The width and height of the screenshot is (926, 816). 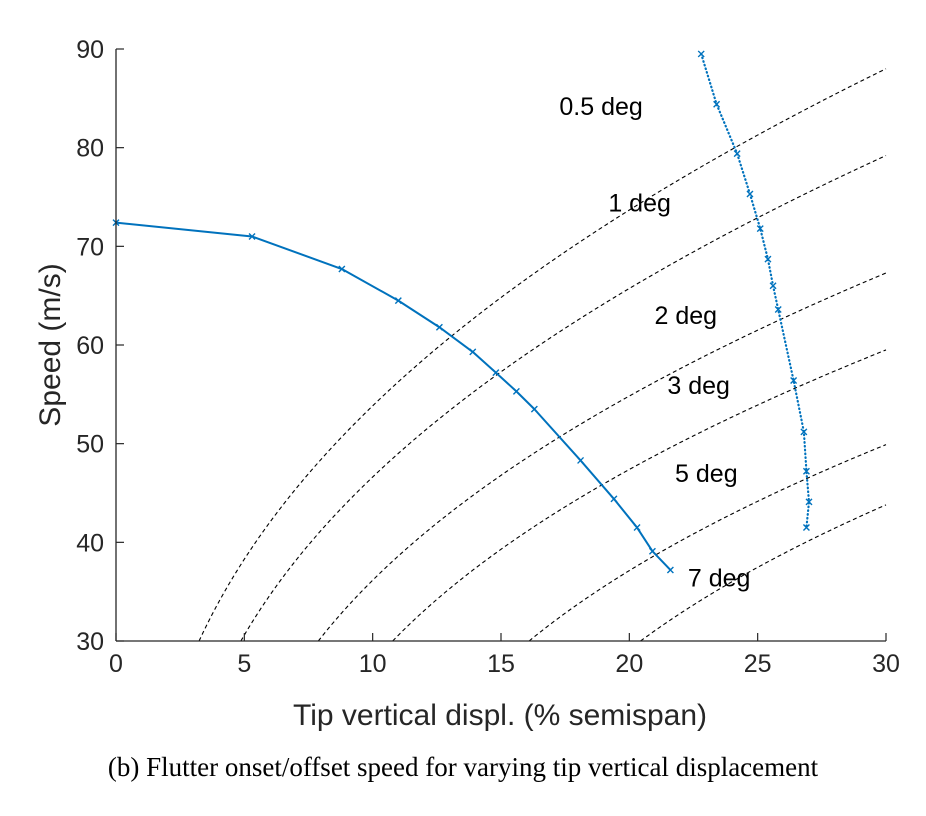 I want to click on y-tick-label: 30, so click(x=90, y=642).